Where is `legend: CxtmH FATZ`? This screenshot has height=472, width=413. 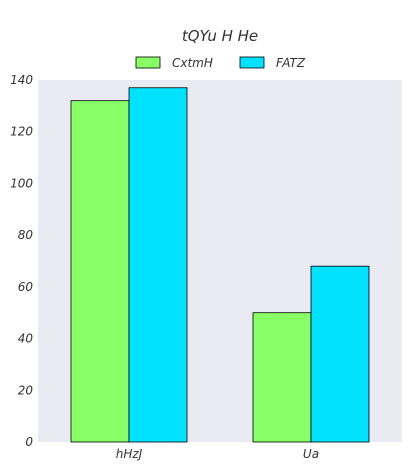
legend: CxtmH FATZ is located at coordinates (220, 63).